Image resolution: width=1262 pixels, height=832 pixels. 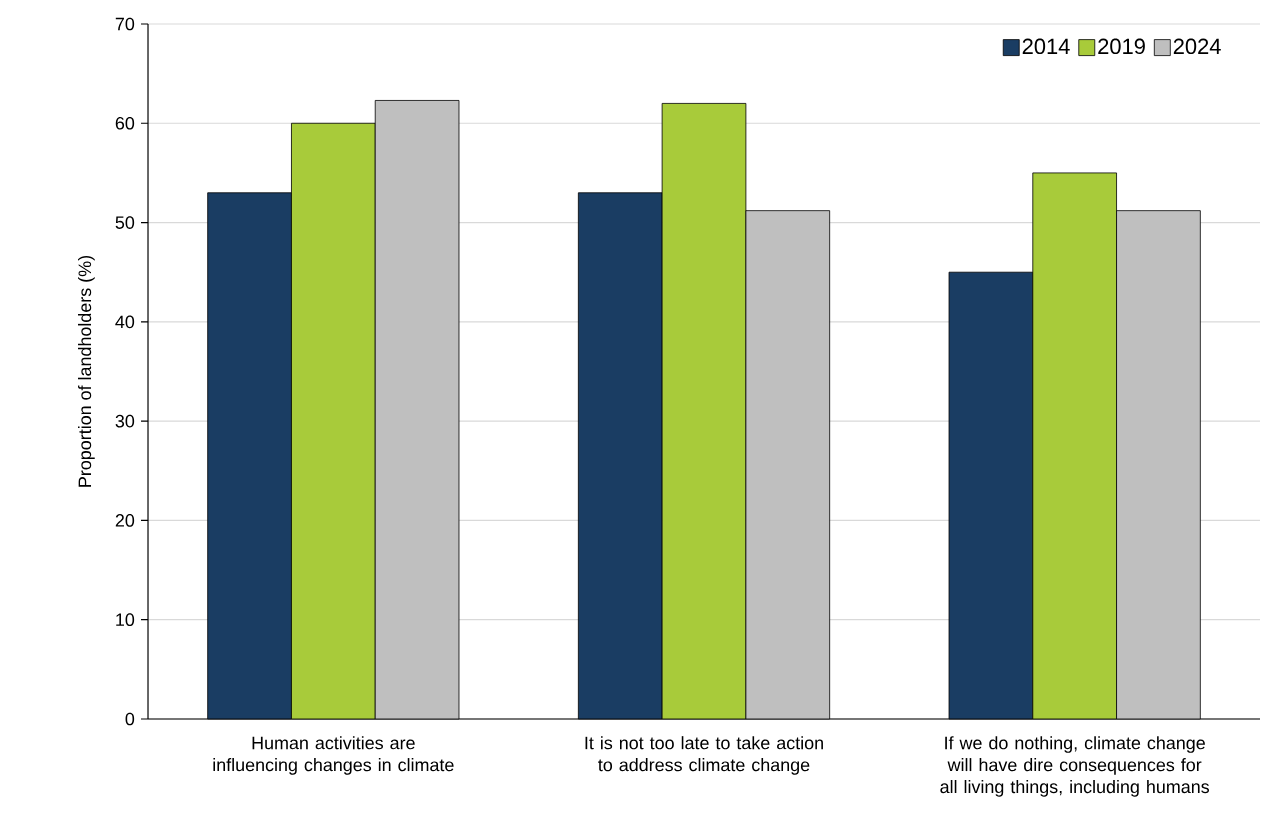 I want to click on y-tick-label: 0, so click(x=130, y=719).